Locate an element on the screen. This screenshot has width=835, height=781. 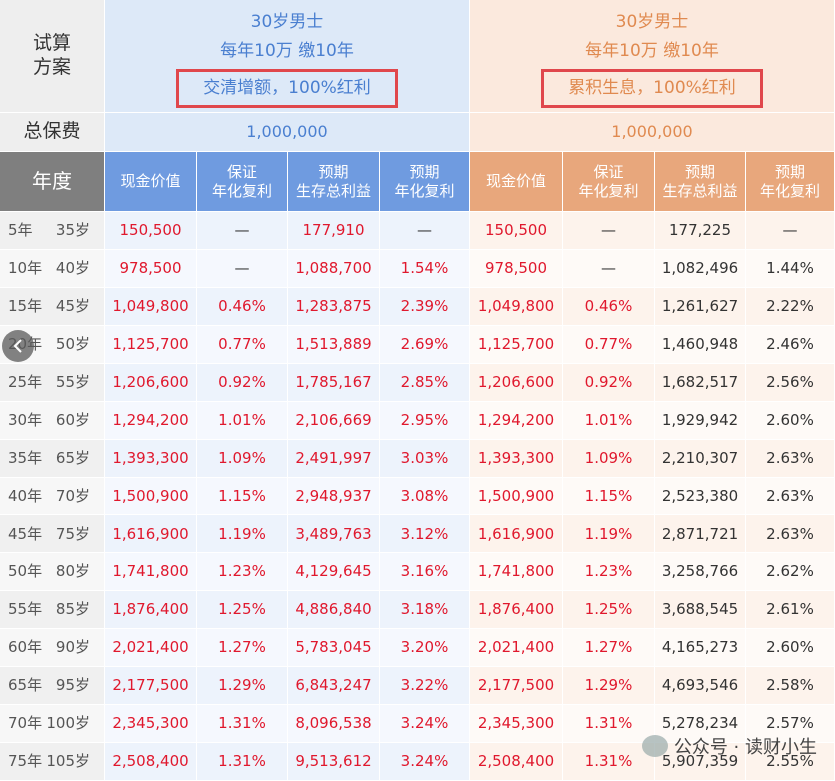
cell-value: 2.63% is located at coordinates (790, 533).